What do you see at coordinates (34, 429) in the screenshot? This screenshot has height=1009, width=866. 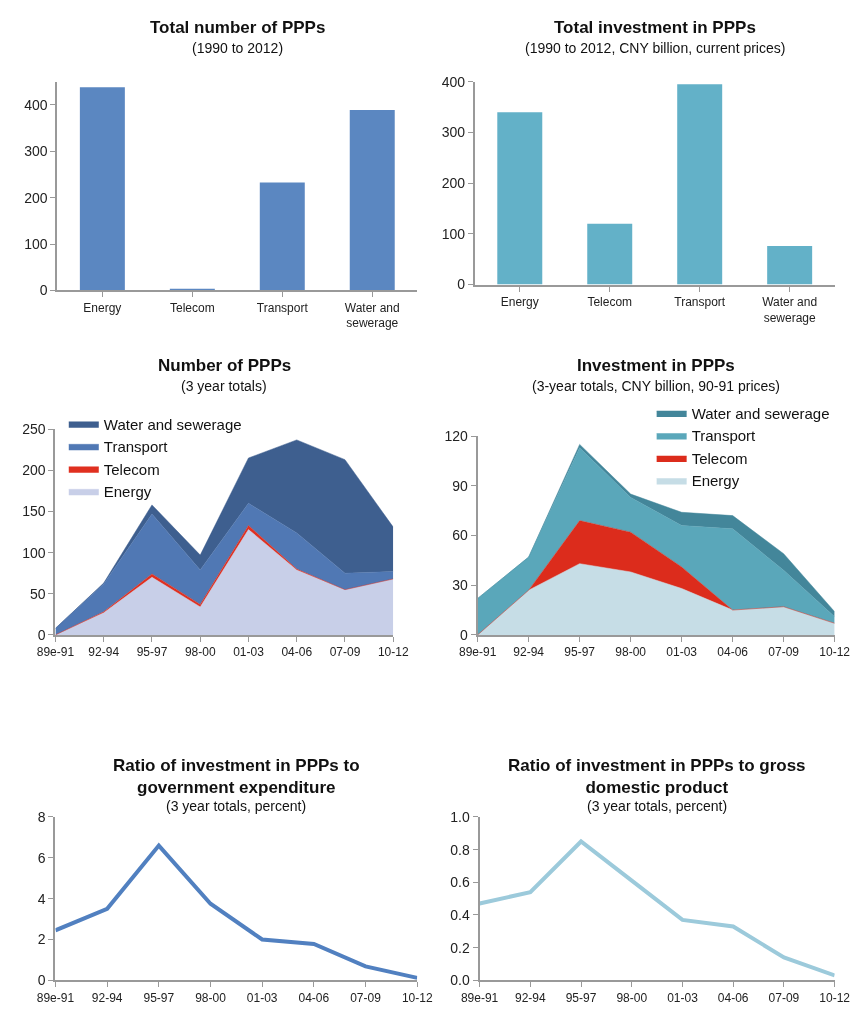 I see `y-tick-label: 250` at bounding box center [34, 429].